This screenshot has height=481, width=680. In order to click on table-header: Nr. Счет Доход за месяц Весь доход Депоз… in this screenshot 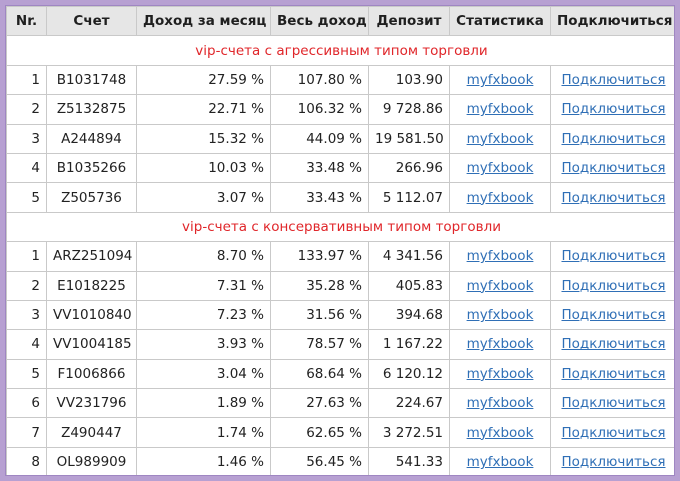, I will do `click(340, 21)`.